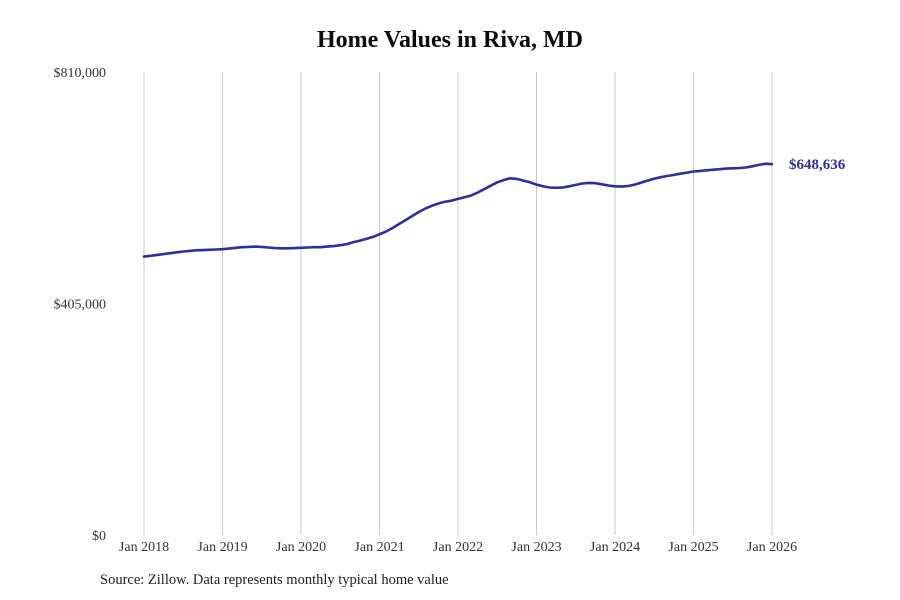  I want to click on home-value-series-line, so click(458, 210).